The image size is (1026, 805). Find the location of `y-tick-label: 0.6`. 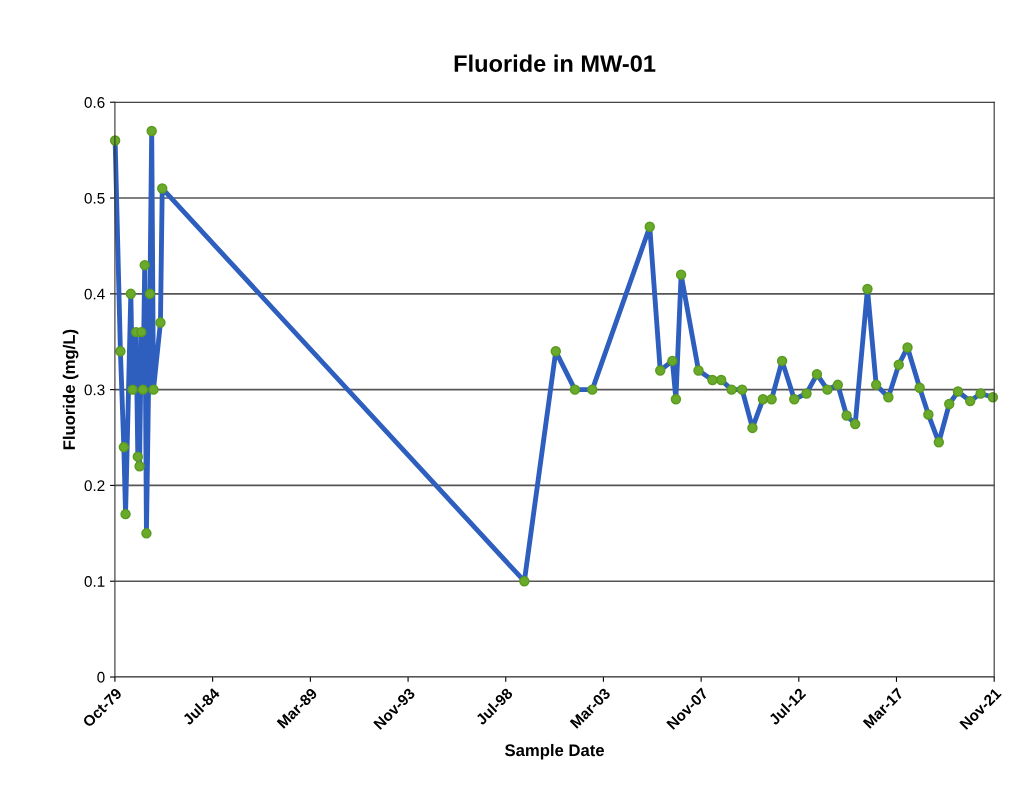

y-tick-label: 0.6 is located at coordinates (94, 102).